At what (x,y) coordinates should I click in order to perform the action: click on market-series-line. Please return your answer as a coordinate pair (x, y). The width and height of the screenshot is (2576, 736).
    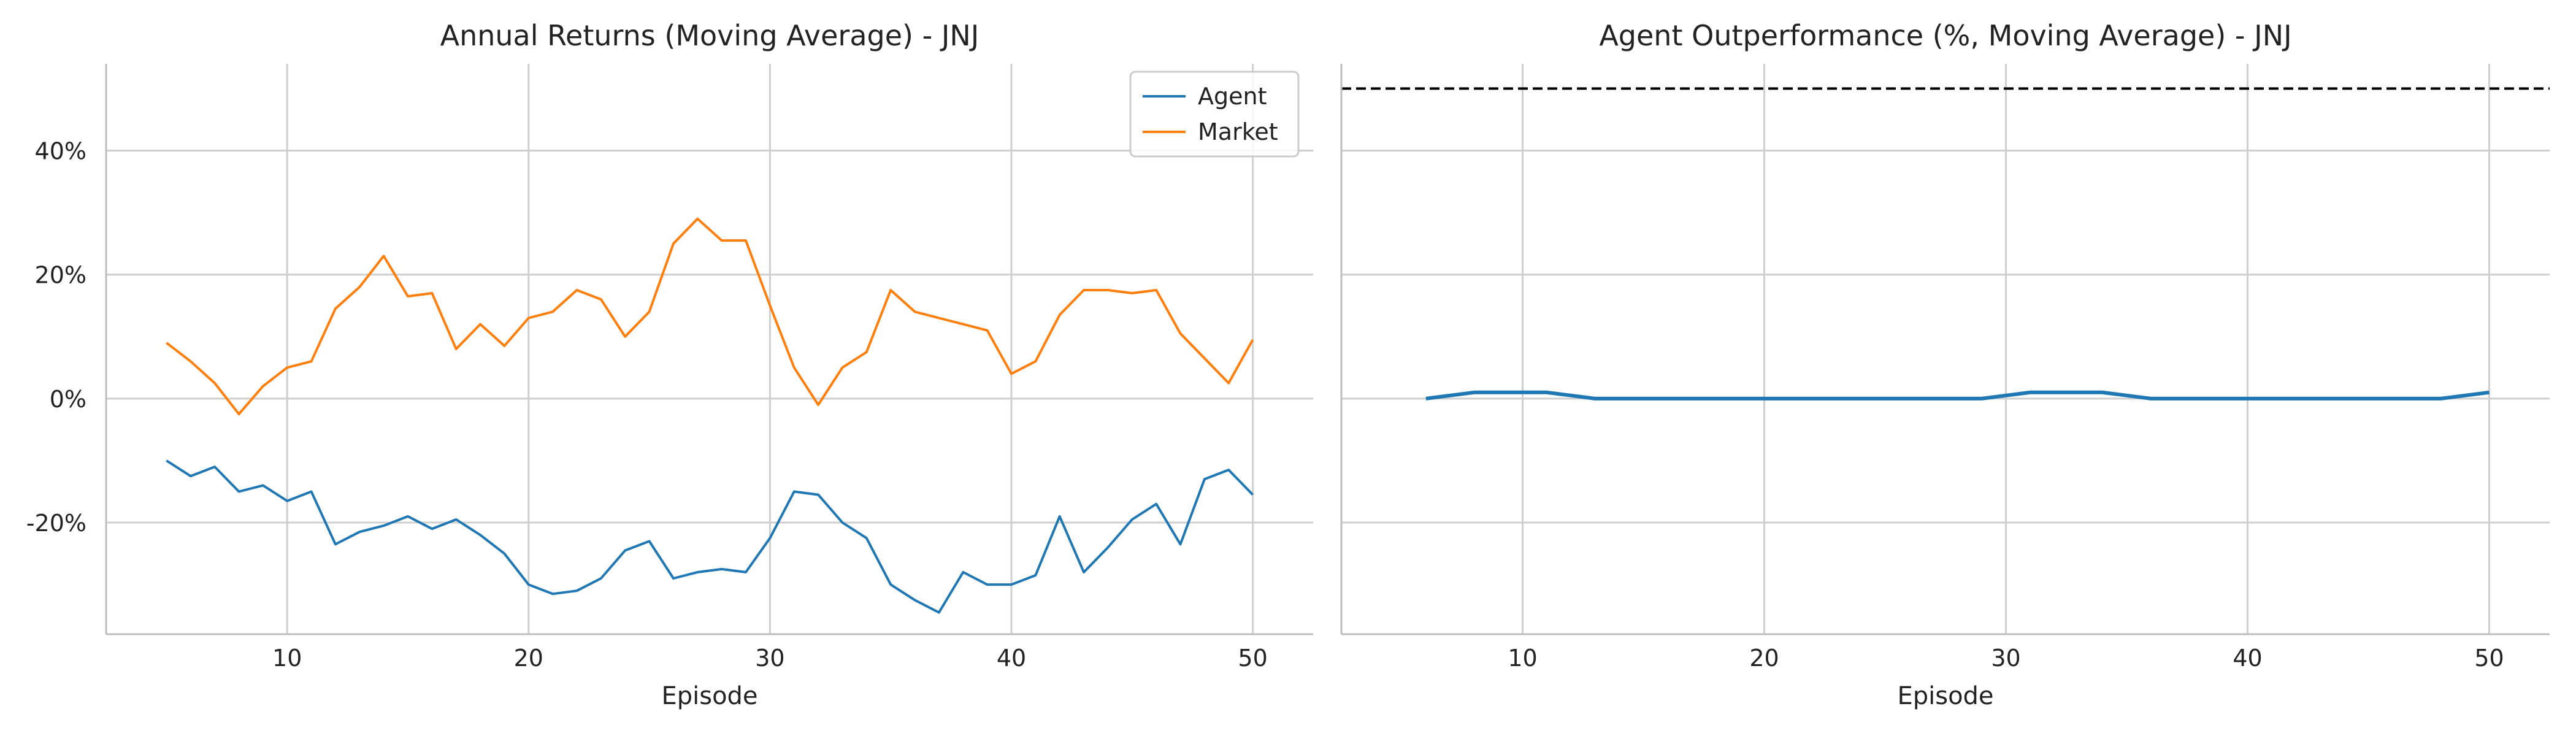
    Looking at the image, I should click on (710, 316).